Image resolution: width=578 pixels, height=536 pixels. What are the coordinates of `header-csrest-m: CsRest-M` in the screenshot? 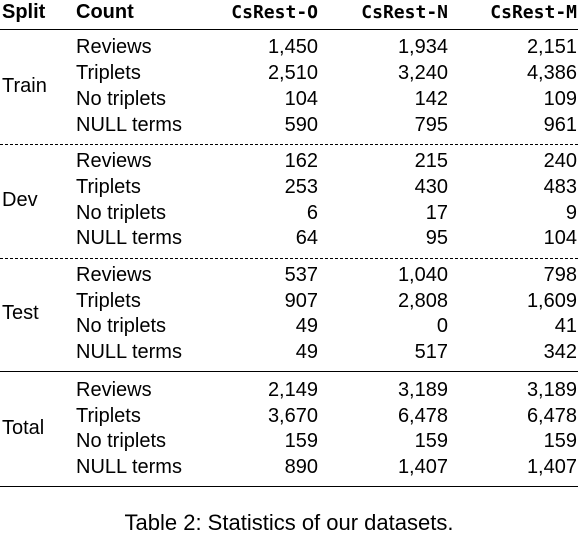 It's located at (533, 12).